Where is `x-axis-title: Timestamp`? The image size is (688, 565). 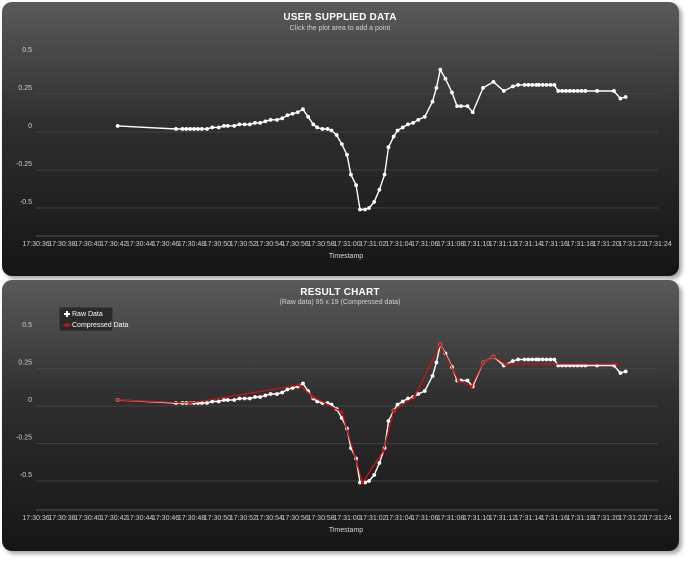 x-axis-title: Timestamp is located at coordinates (346, 530).